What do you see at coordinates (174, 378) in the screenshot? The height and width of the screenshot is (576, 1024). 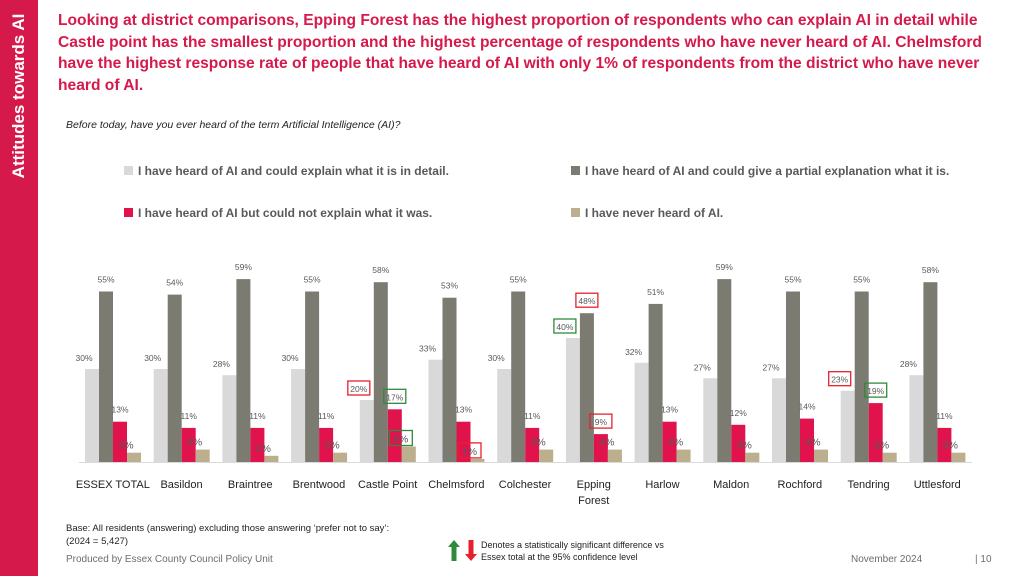 I see `bar-s1-c1` at bounding box center [174, 378].